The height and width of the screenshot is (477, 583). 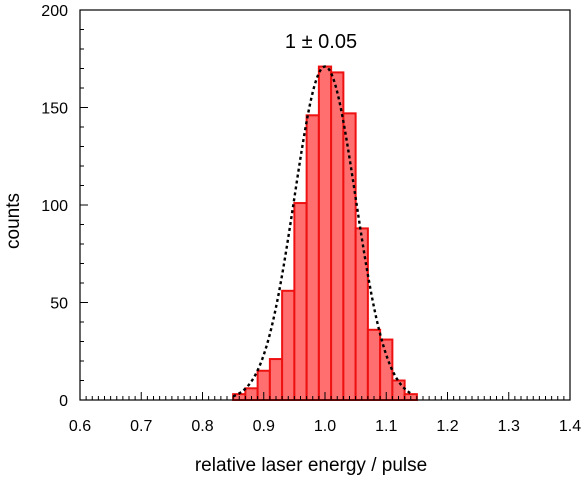 I want to click on annotation-mean-sigma: 1 ± 0.05, so click(x=321, y=42).